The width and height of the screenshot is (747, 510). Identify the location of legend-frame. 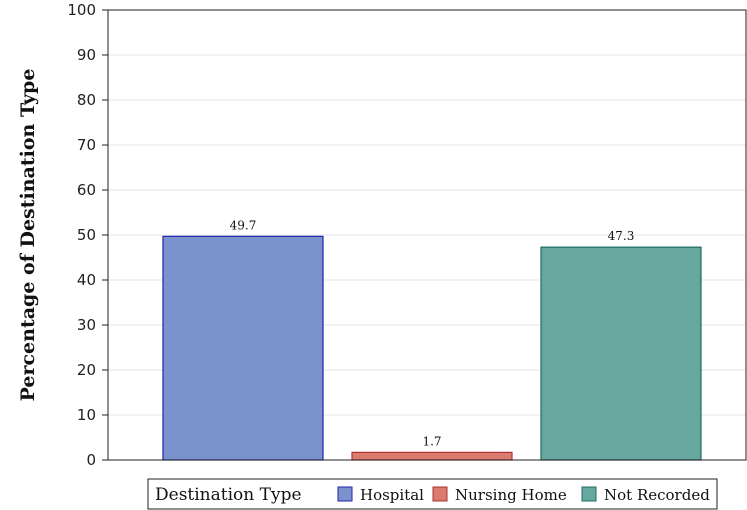
(432, 494).